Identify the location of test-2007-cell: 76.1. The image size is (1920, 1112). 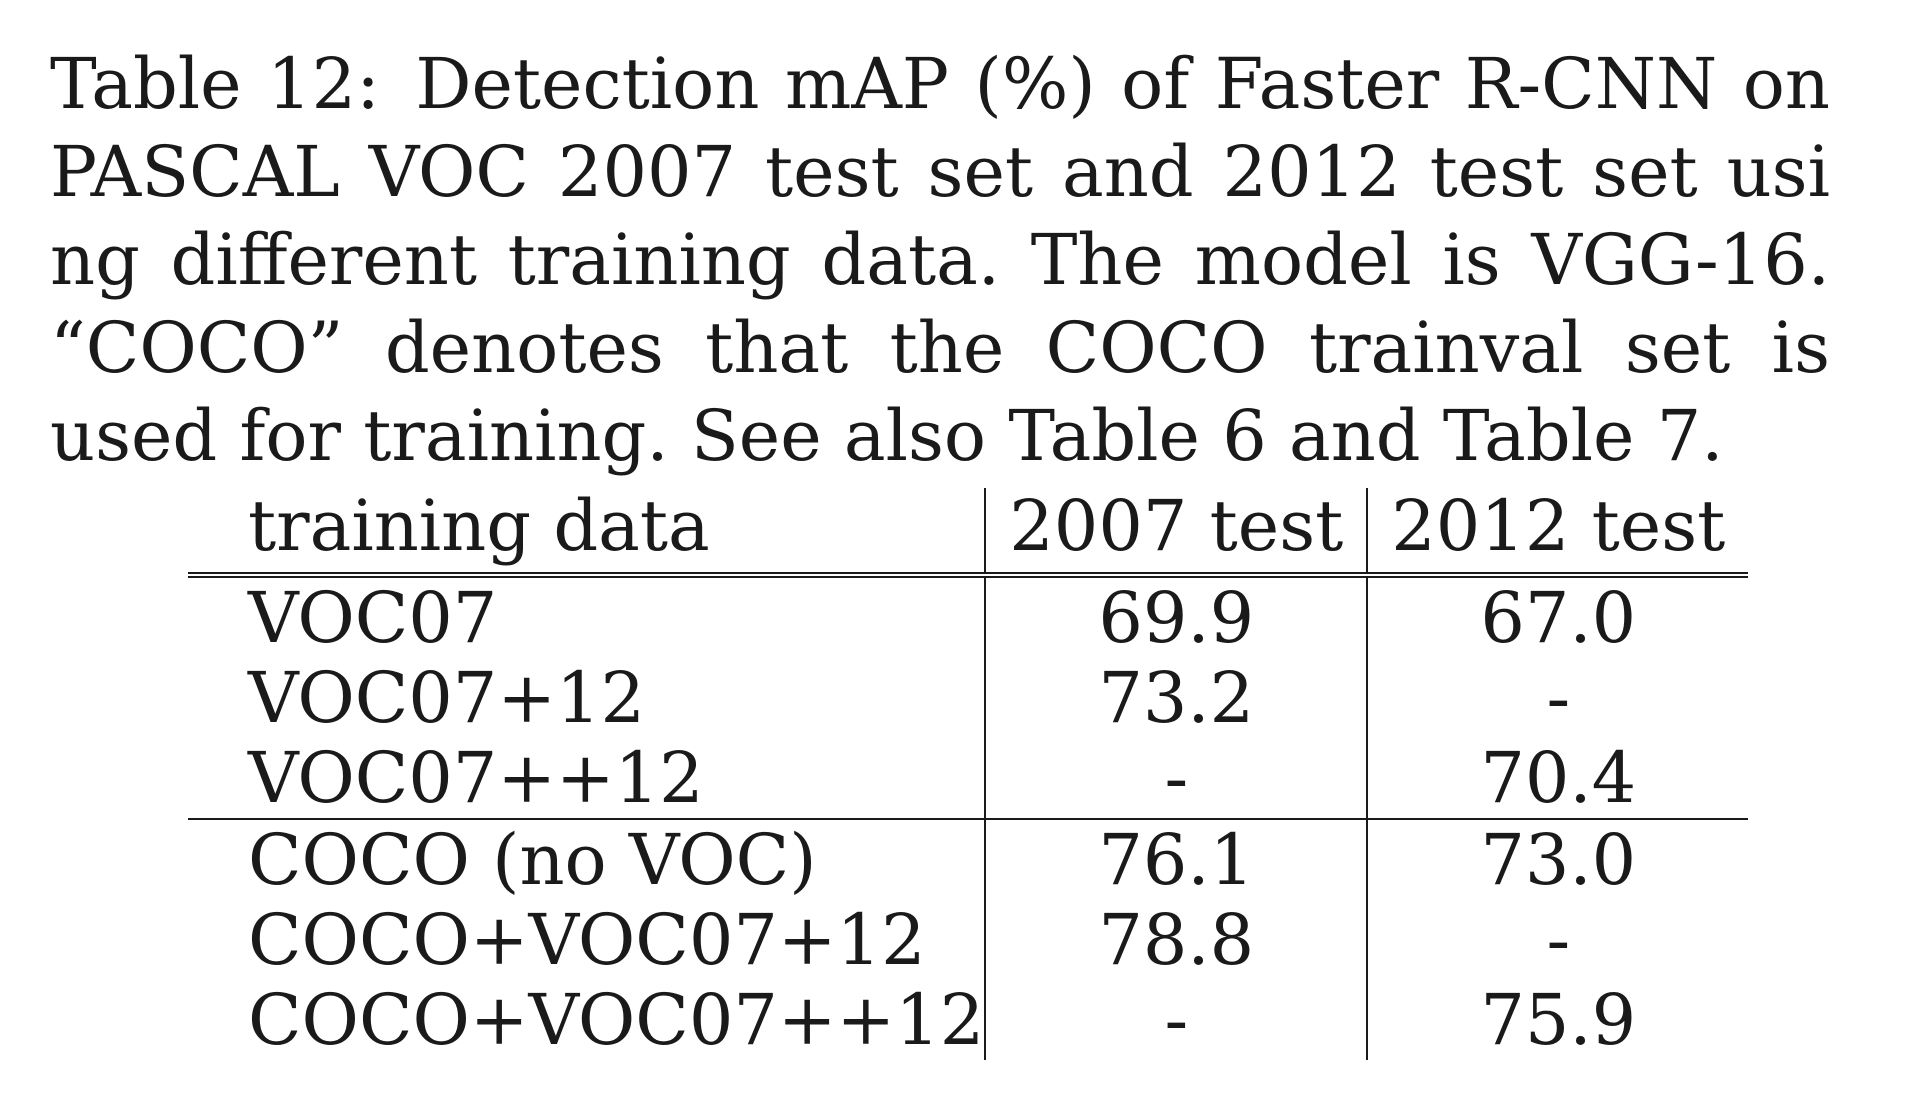
(1177, 859).